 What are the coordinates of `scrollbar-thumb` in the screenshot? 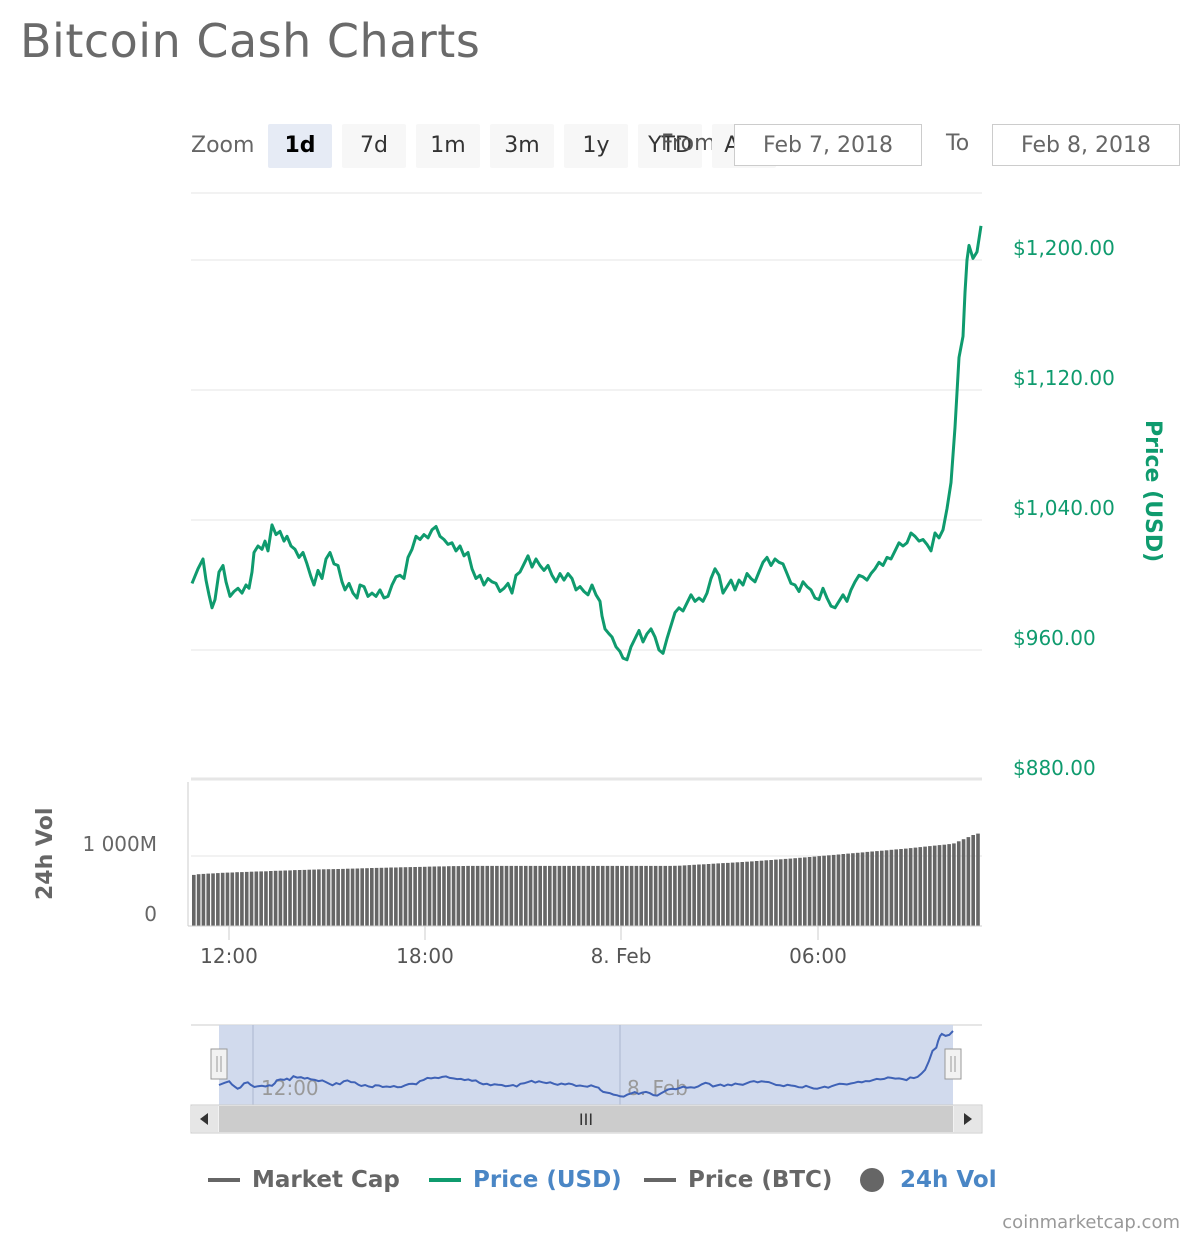 It's located at (586, 1119).